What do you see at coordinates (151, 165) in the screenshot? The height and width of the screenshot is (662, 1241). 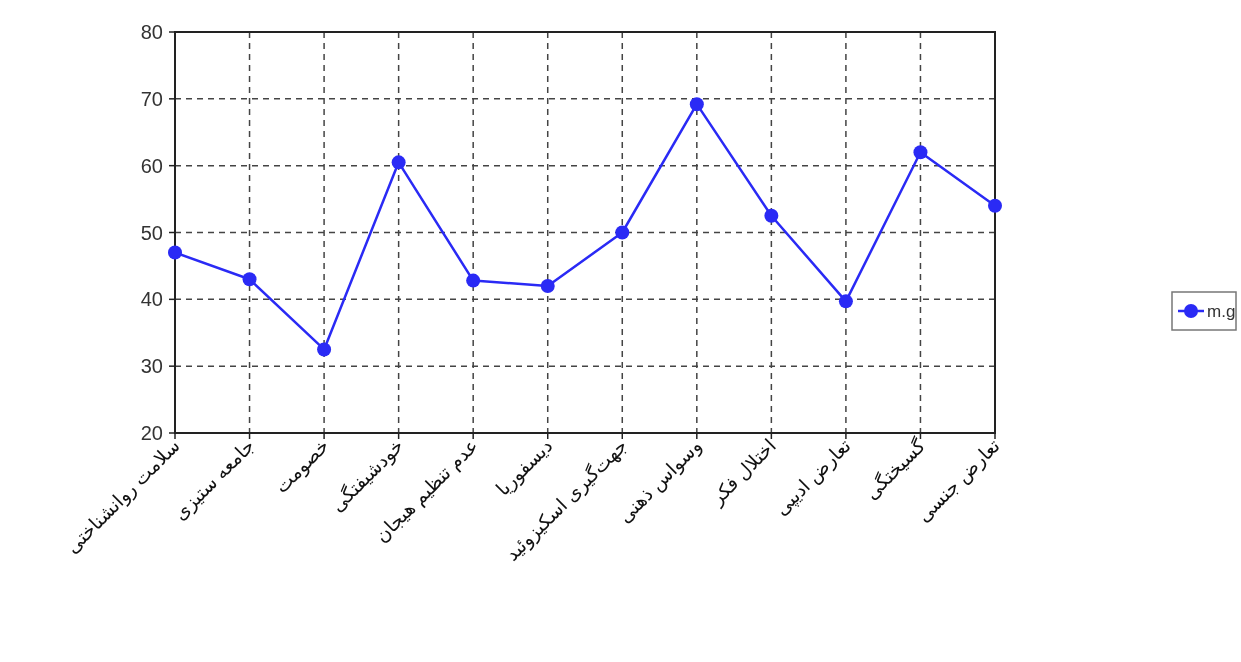 I see `y-tick-label: 60` at bounding box center [151, 165].